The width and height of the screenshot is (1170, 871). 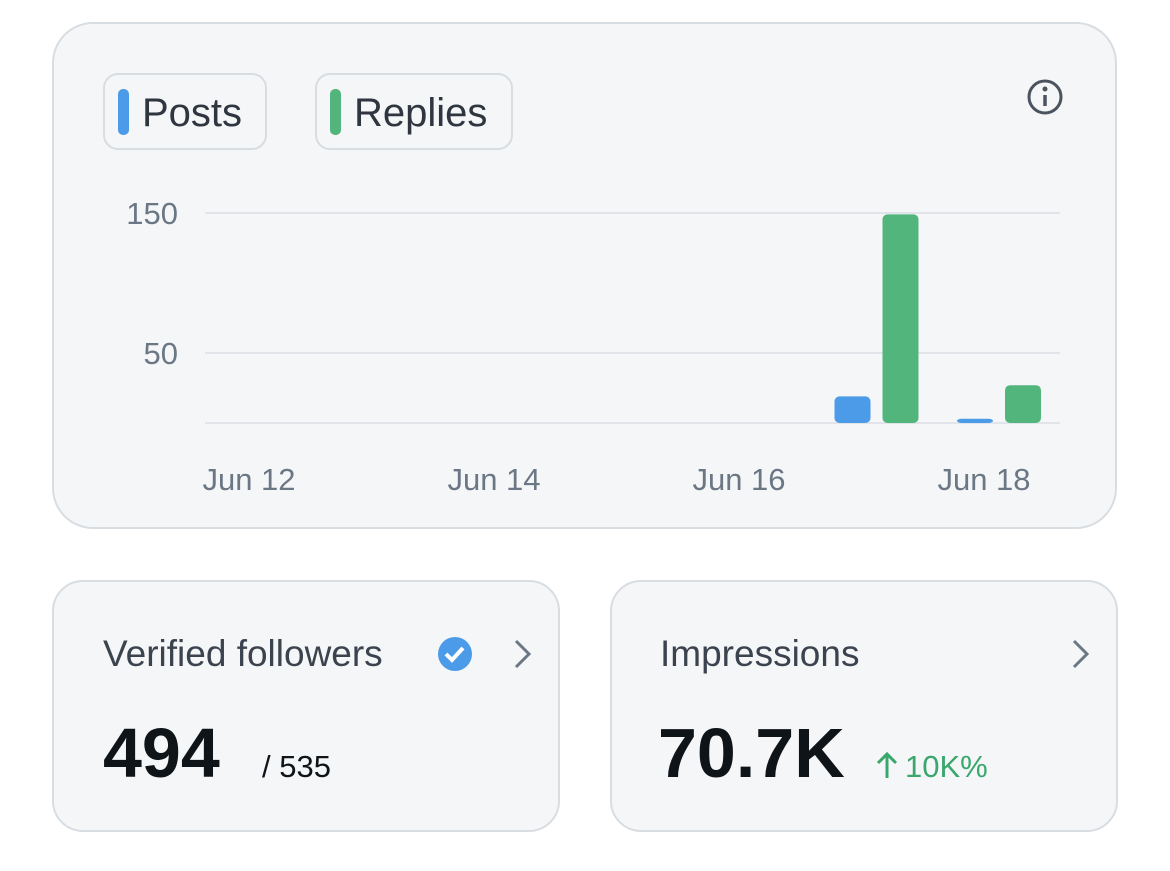 I want to click on x-tick-label: Jun 16, so click(x=738, y=479).